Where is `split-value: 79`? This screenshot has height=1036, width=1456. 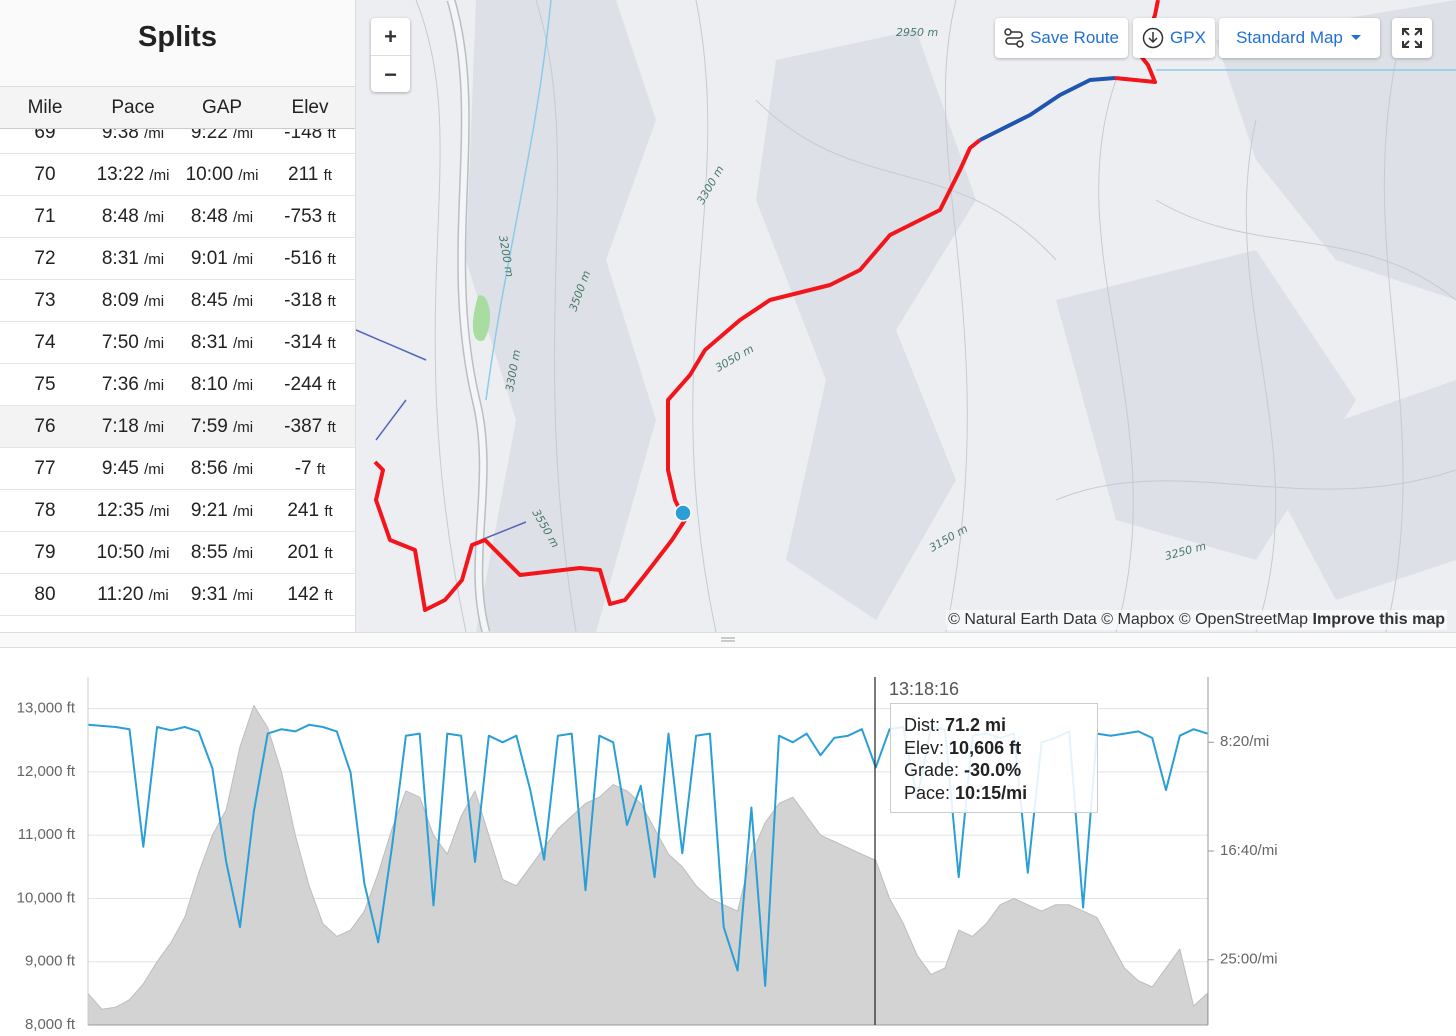
split-value: 79 is located at coordinates (45, 552).